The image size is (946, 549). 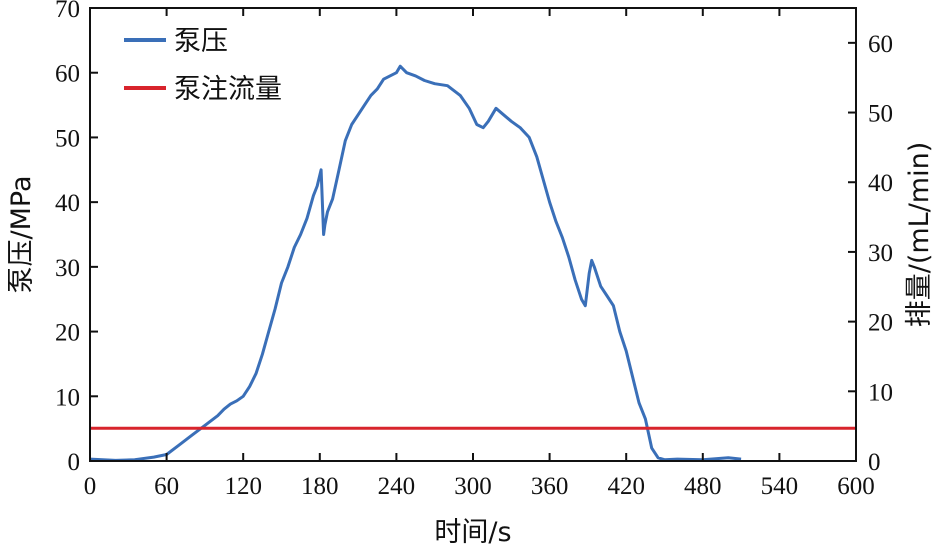 What do you see at coordinates (67, 11) in the screenshot?
I see `y-left-tick-label: 70` at bounding box center [67, 11].